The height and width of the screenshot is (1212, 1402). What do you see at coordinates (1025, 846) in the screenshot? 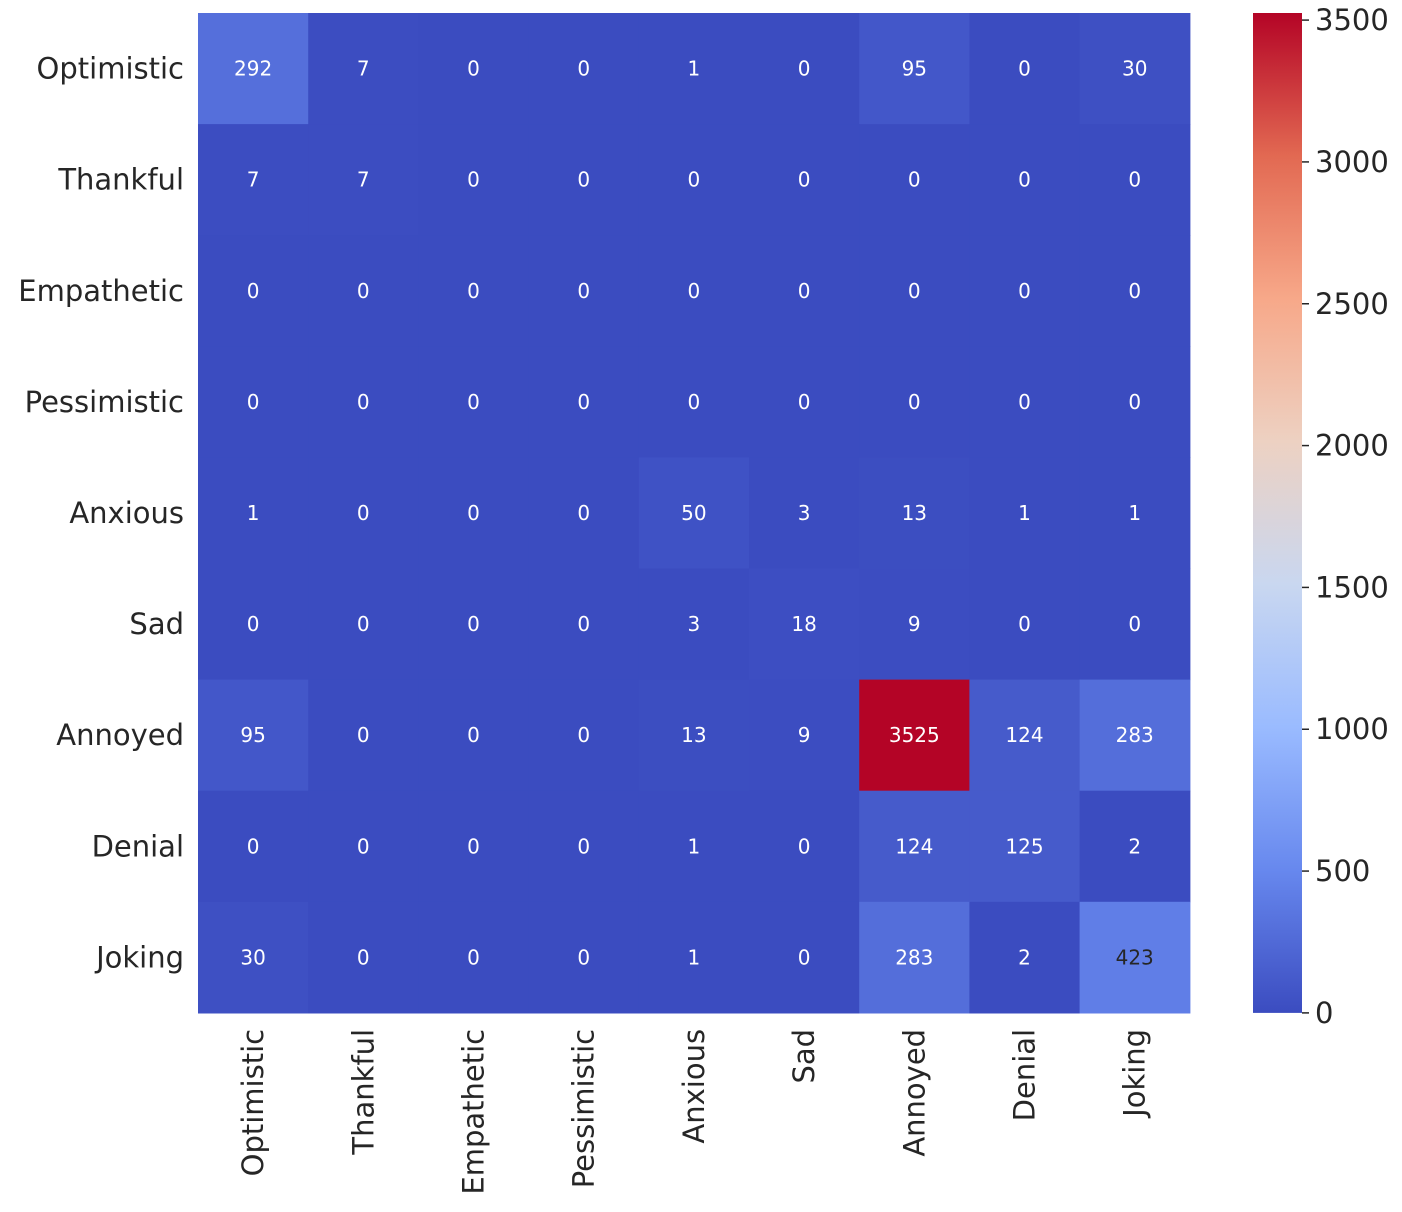
I see `heatmap-cell-denial-denial` at bounding box center [1025, 846].